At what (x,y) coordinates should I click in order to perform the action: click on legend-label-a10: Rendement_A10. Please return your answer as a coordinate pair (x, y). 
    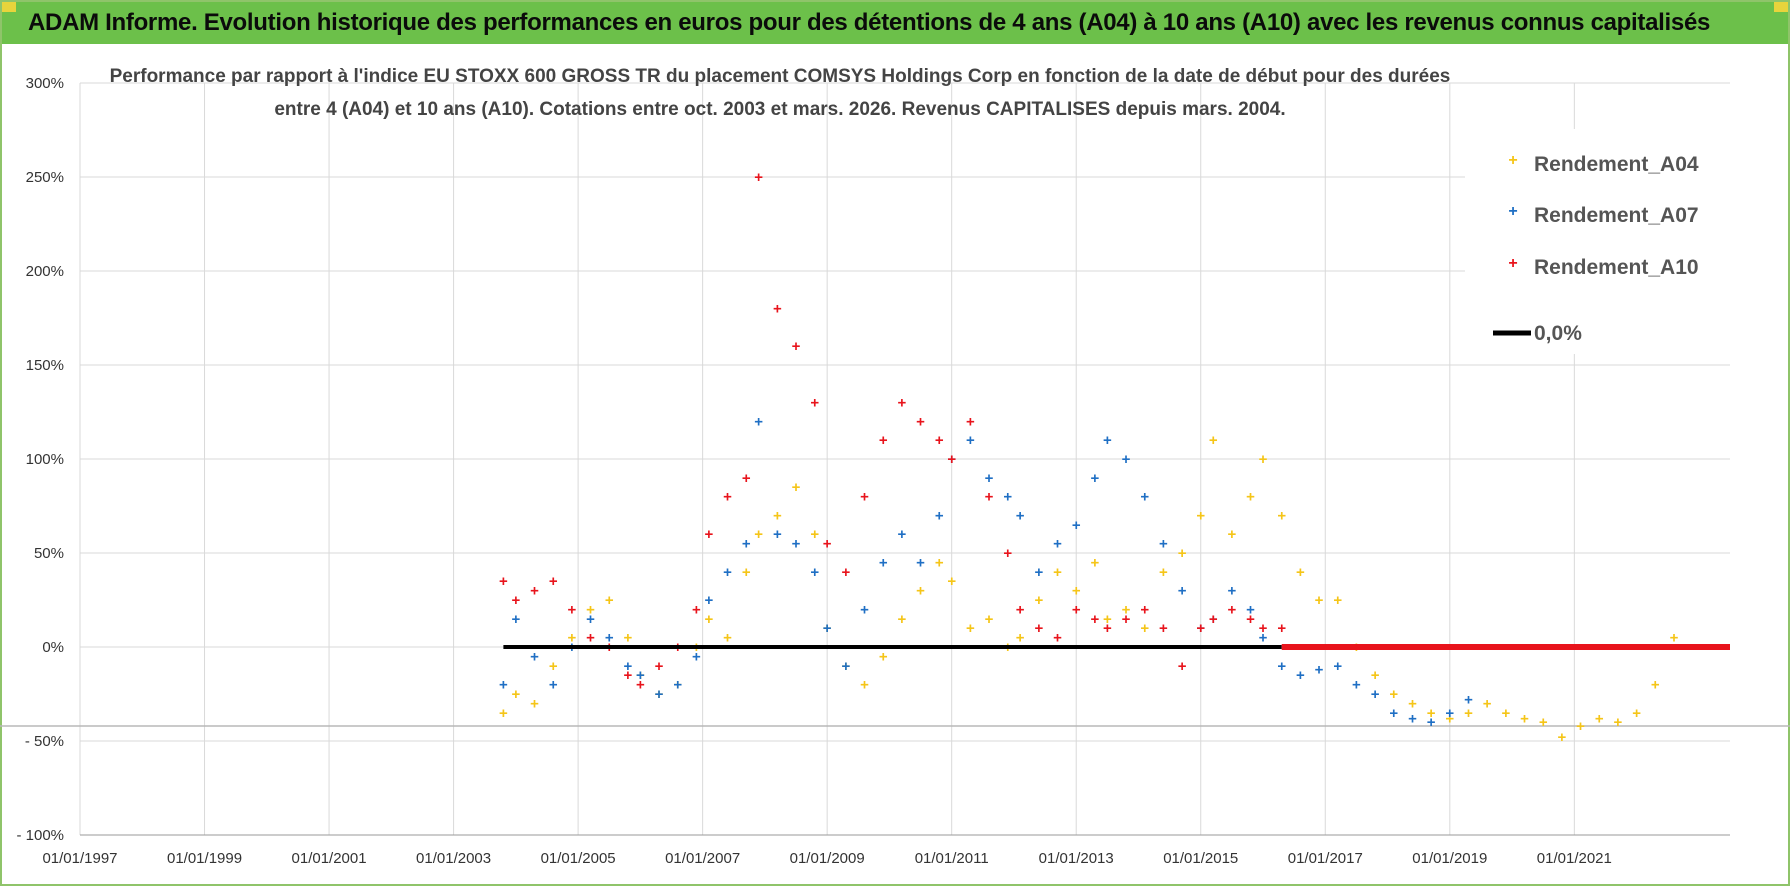
    Looking at the image, I should click on (1616, 267).